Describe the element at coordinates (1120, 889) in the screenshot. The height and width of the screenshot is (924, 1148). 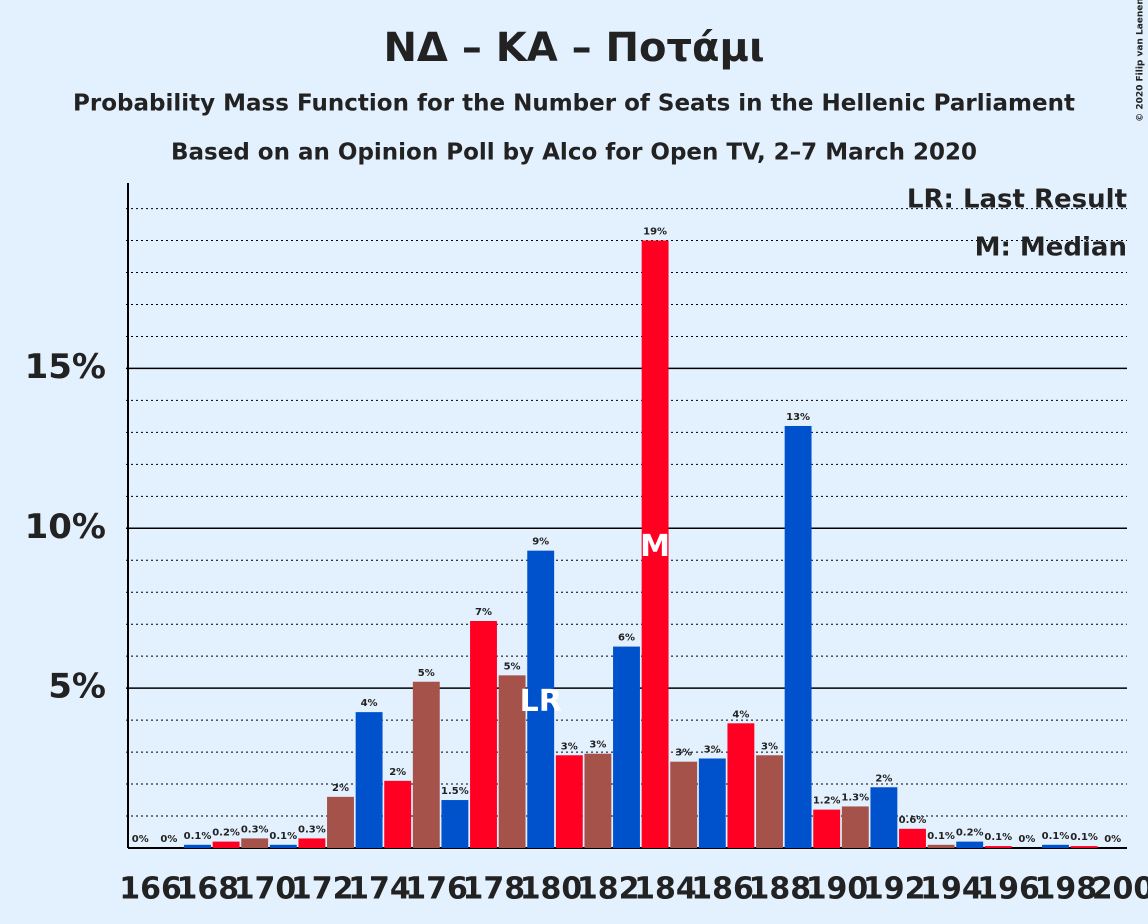
I see `x-tick-label: 200` at that location.